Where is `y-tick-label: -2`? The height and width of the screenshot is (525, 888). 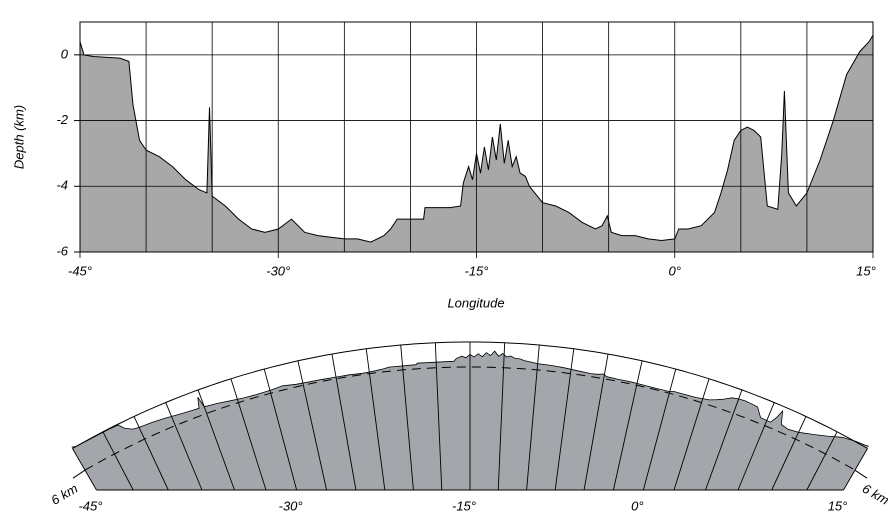
y-tick-label: -2 is located at coordinates (62, 119).